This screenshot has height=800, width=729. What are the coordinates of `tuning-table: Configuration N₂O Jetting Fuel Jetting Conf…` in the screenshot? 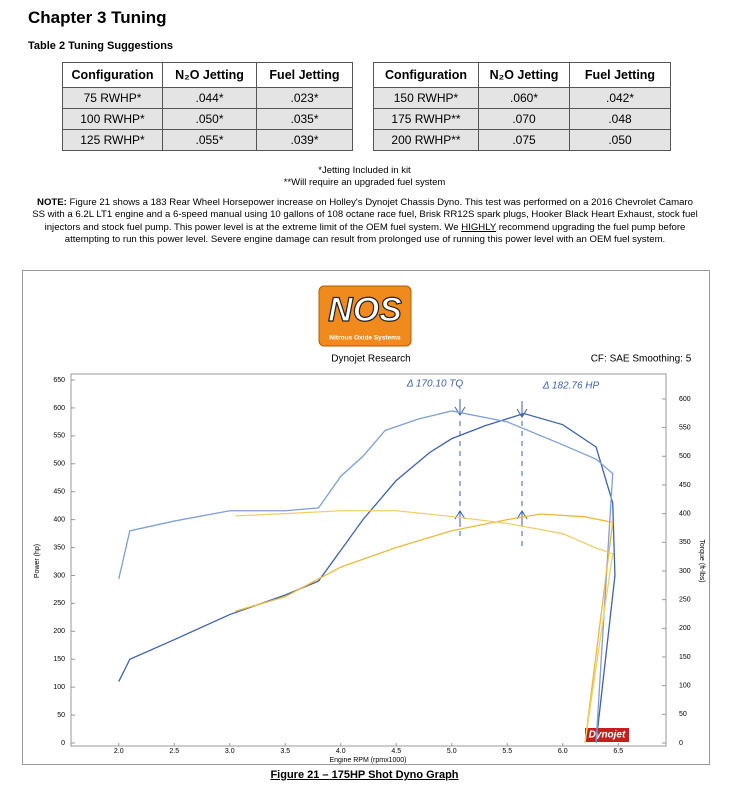 It's located at (366, 106).